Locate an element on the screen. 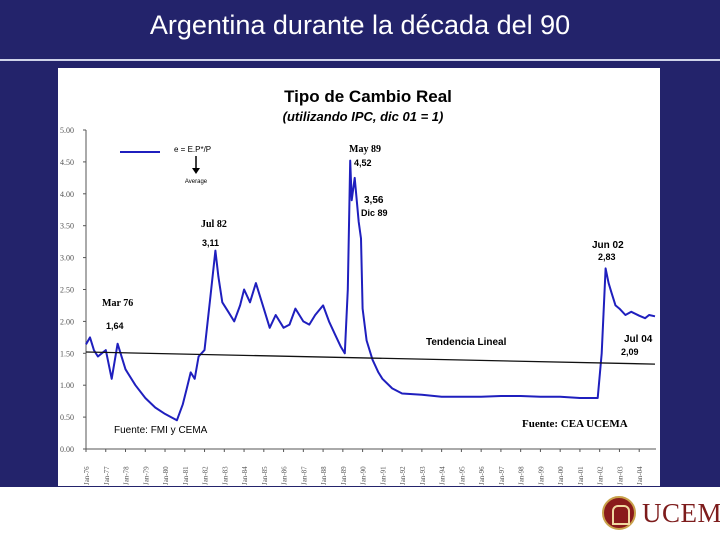  x-tick-label: Jan-82 is located at coordinates (206, 475).